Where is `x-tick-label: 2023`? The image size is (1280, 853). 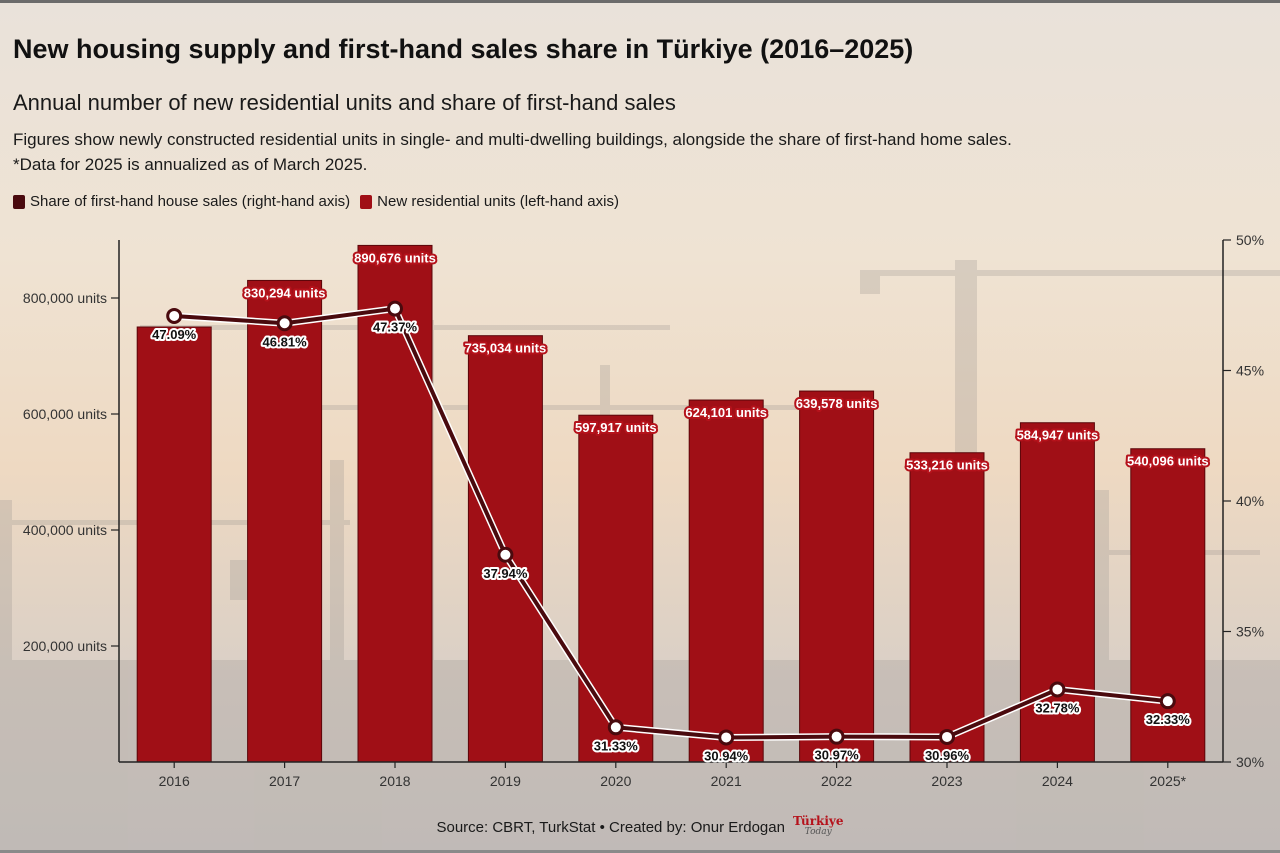 x-tick-label: 2023 is located at coordinates (946, 781).